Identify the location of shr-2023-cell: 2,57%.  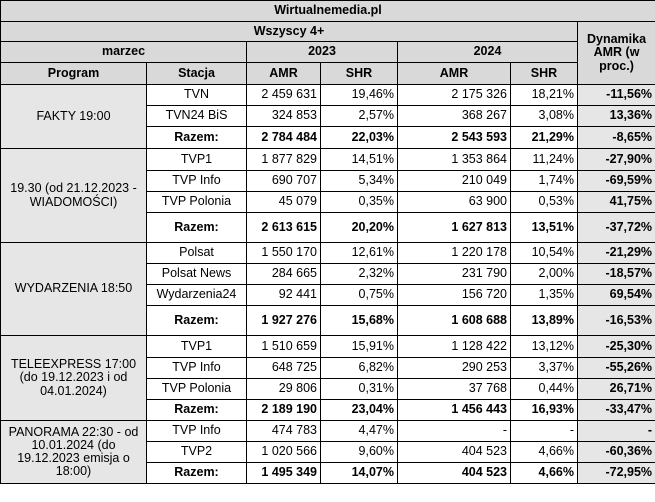
(359, 116).